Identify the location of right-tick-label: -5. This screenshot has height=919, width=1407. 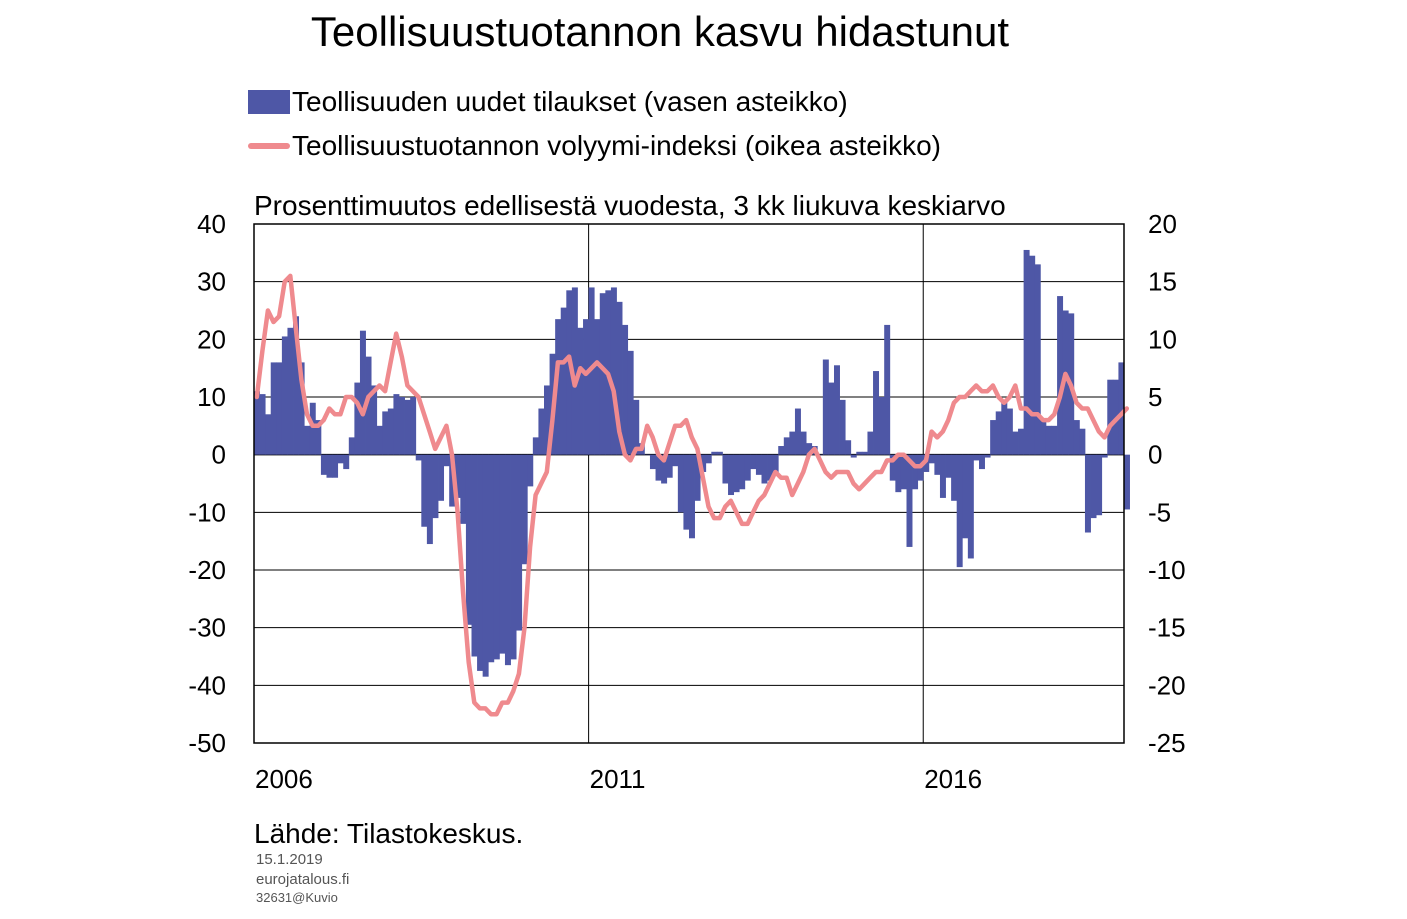
(1159, 512).